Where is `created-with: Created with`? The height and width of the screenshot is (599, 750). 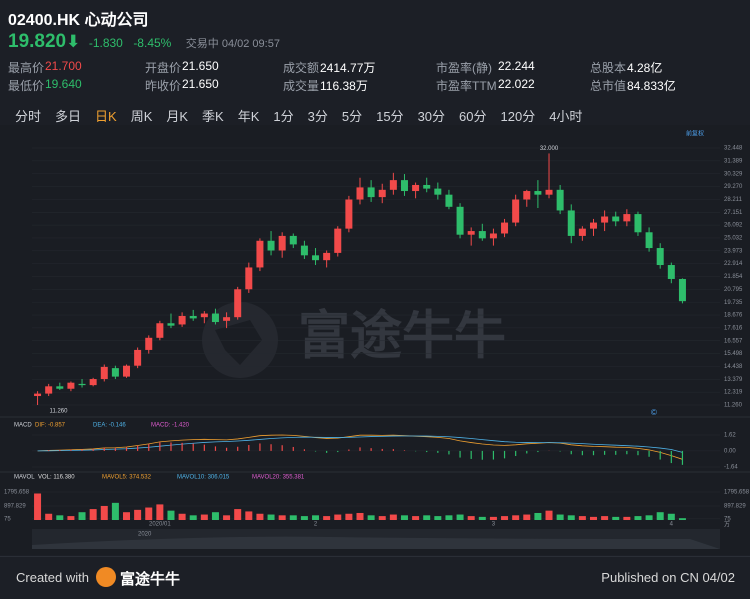
created-with: Created with is located at coordinates (52, 577).